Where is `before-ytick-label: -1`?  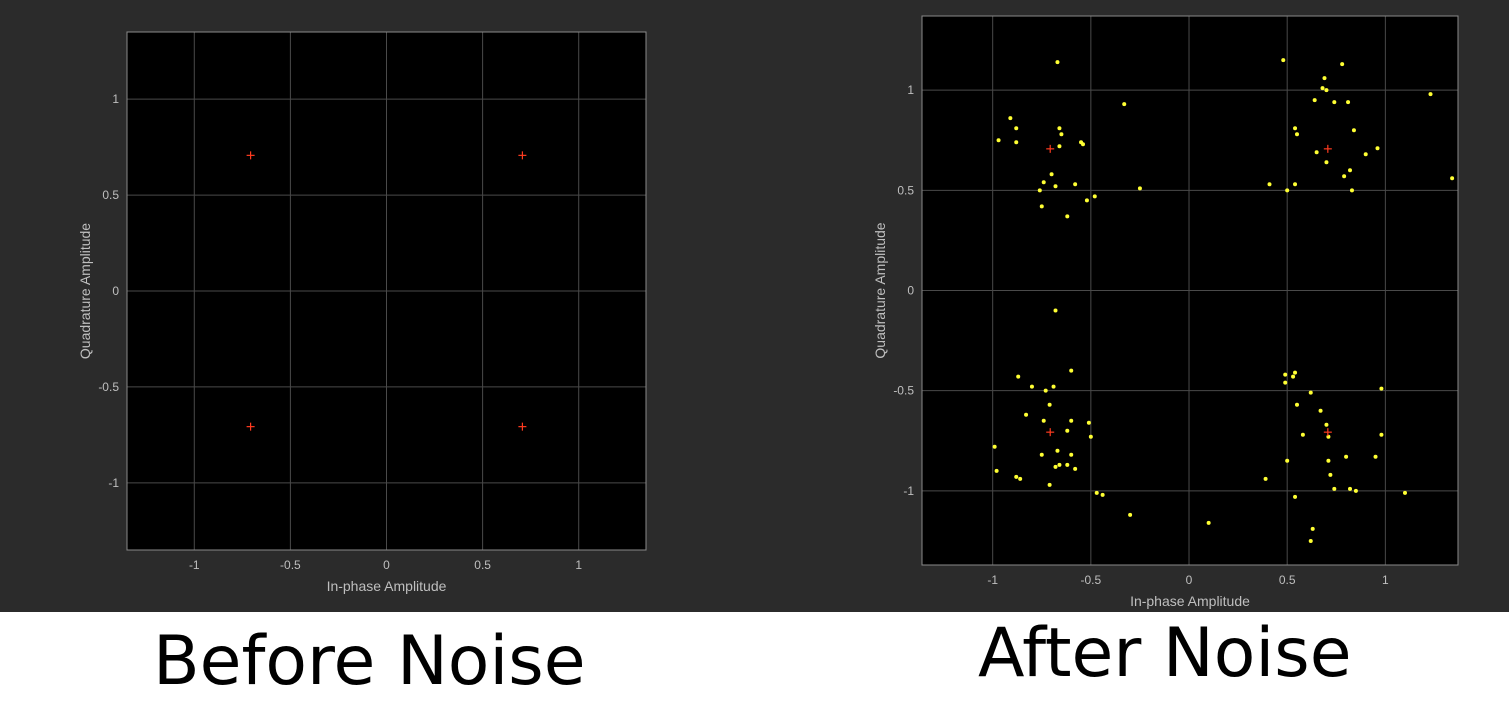 before-ytick-label: -1 is located at coordinates (113, 483).